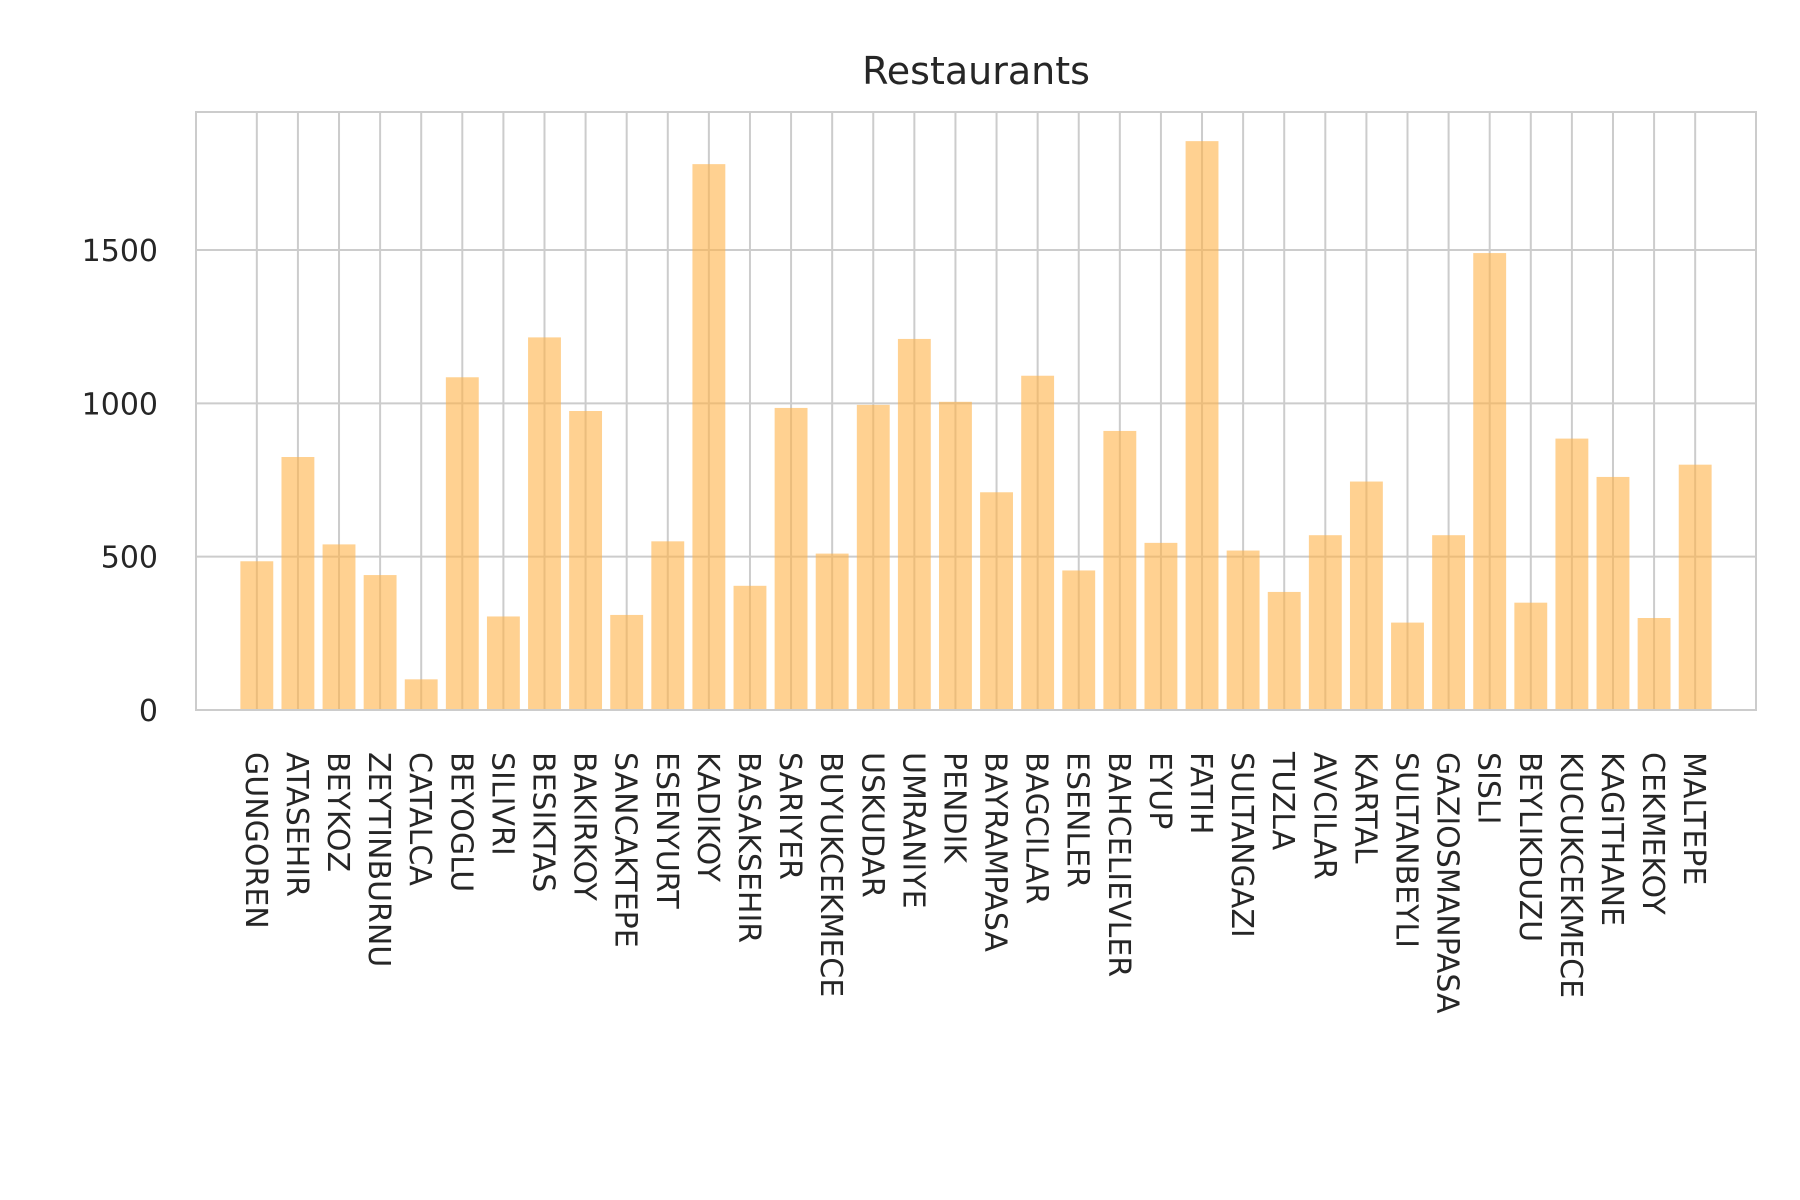 The height and width of the screenshot is (1200, 1800). What do you see at coordinates (1447, 883) in the screenshot?
I see `x-tick-label: GAZIOSMANPASA` at bounding box center [1447, 883].